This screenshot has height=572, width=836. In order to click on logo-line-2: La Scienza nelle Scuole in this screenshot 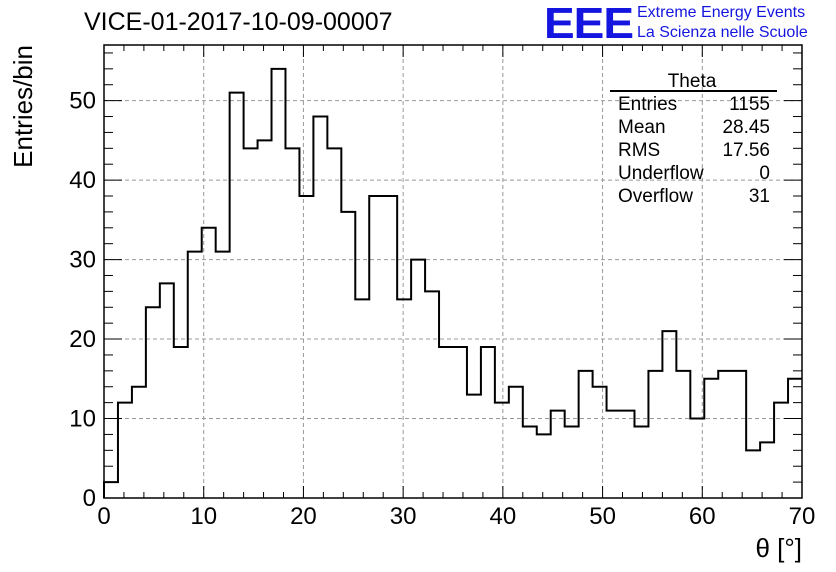, I will do `click(722, 32)`.